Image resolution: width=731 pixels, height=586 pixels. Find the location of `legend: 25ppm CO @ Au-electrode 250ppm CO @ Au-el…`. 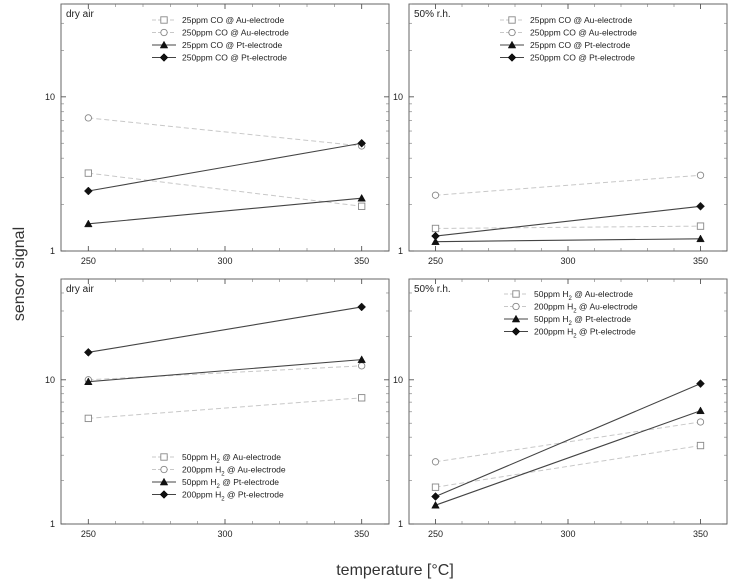

legend: 25ppm CO @ Au-electrode 250ppm CO @ Au-el… is located at coordinates (220, 39).